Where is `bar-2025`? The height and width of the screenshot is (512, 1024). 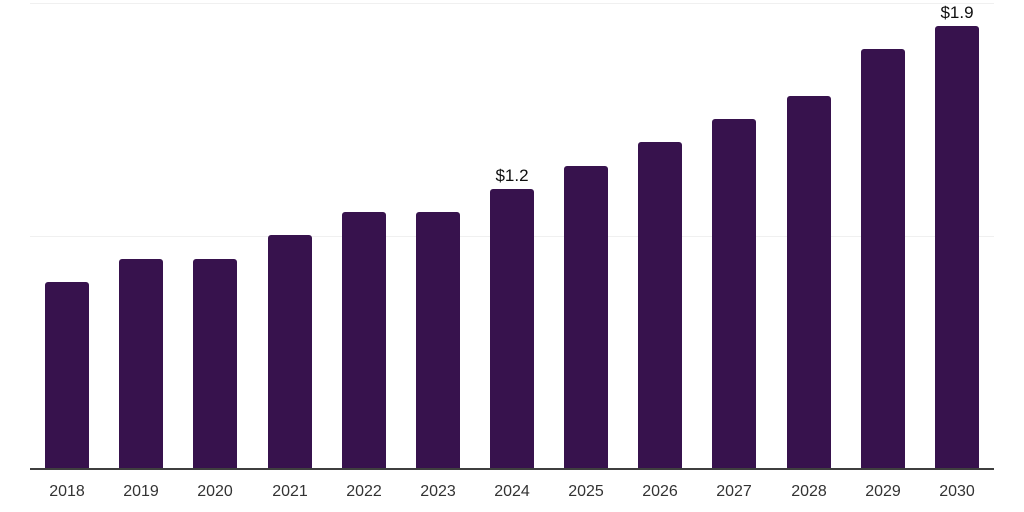
bar-2025 is located at coordinates (586, 317).